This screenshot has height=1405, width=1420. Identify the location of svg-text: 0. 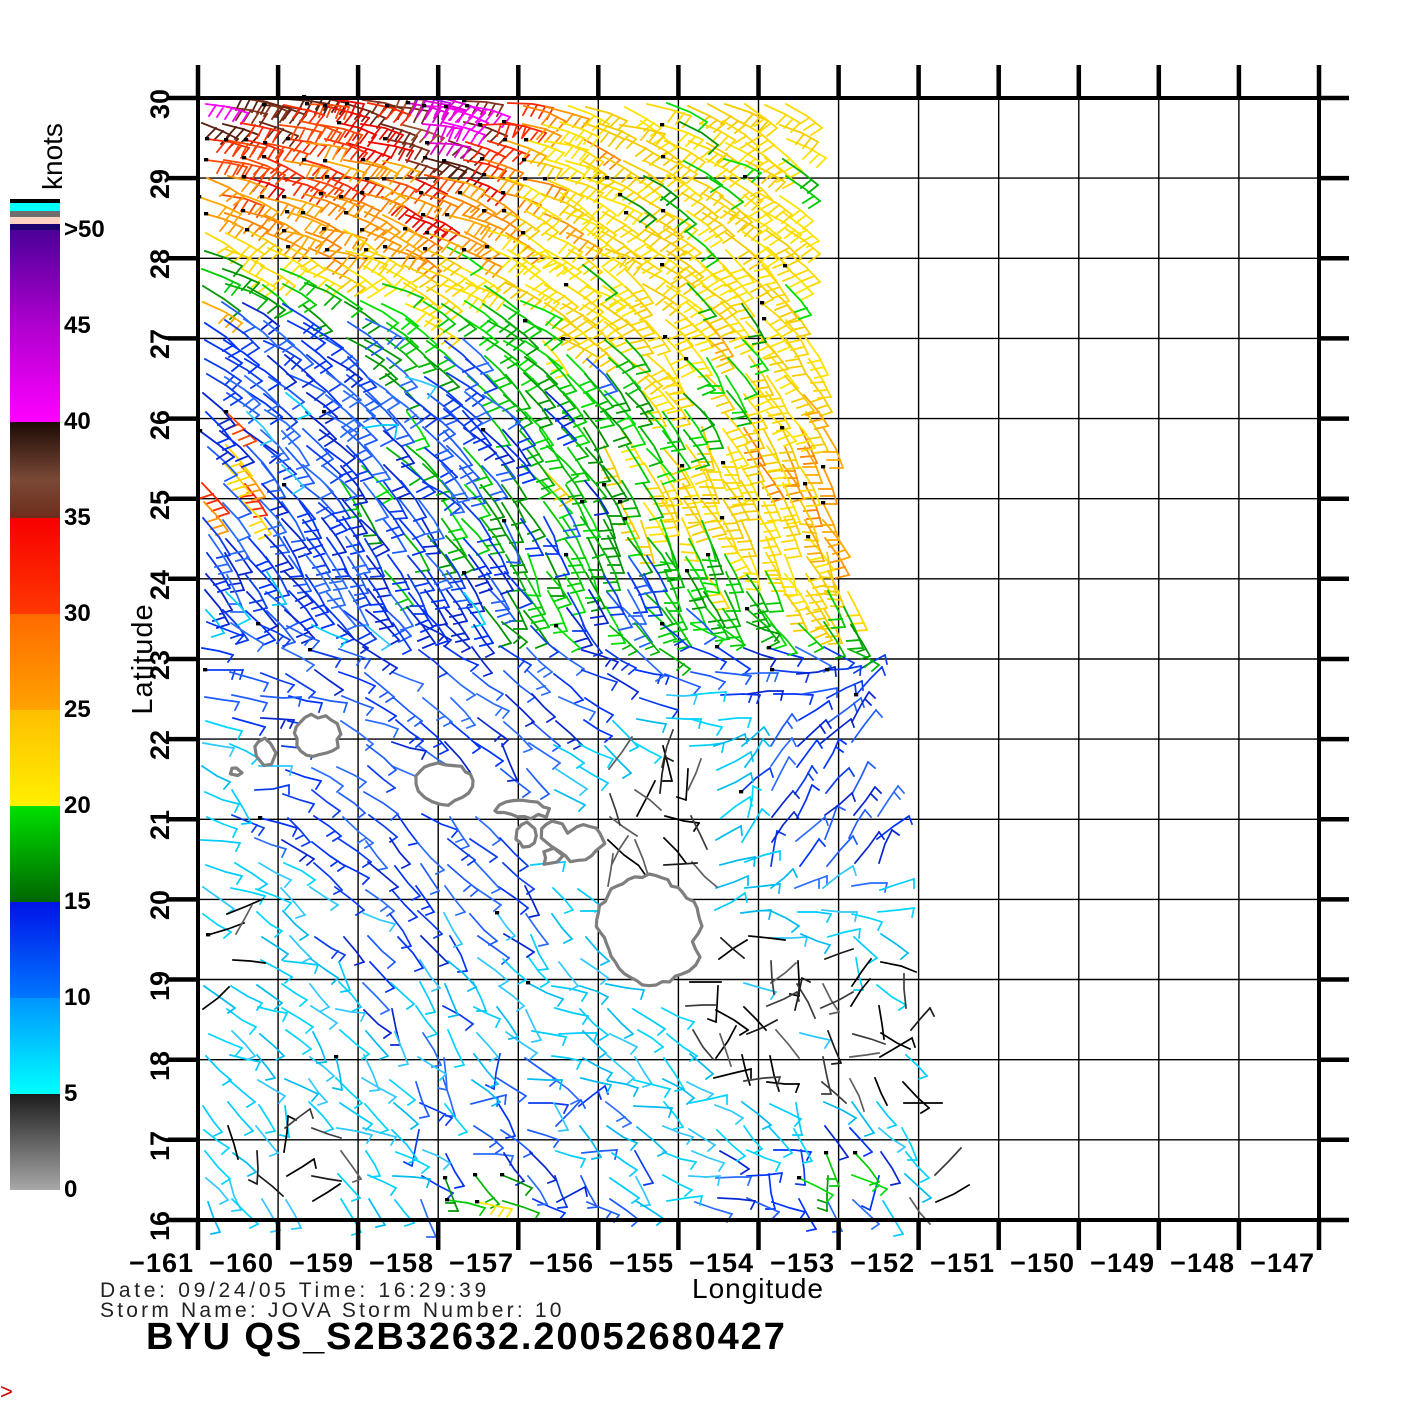
(70, 1189).